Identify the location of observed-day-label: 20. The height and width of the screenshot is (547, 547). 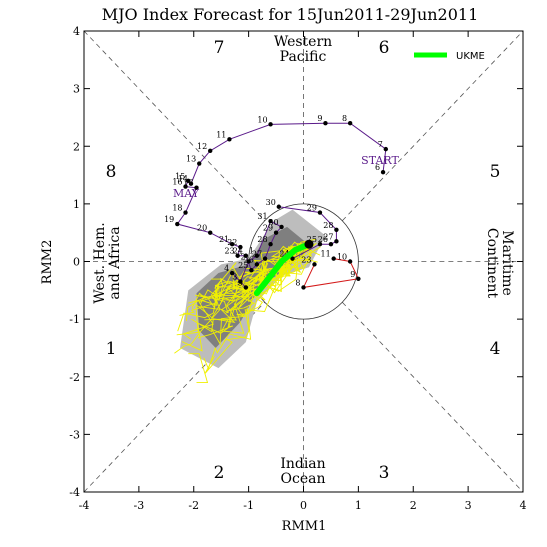
(202, 228).